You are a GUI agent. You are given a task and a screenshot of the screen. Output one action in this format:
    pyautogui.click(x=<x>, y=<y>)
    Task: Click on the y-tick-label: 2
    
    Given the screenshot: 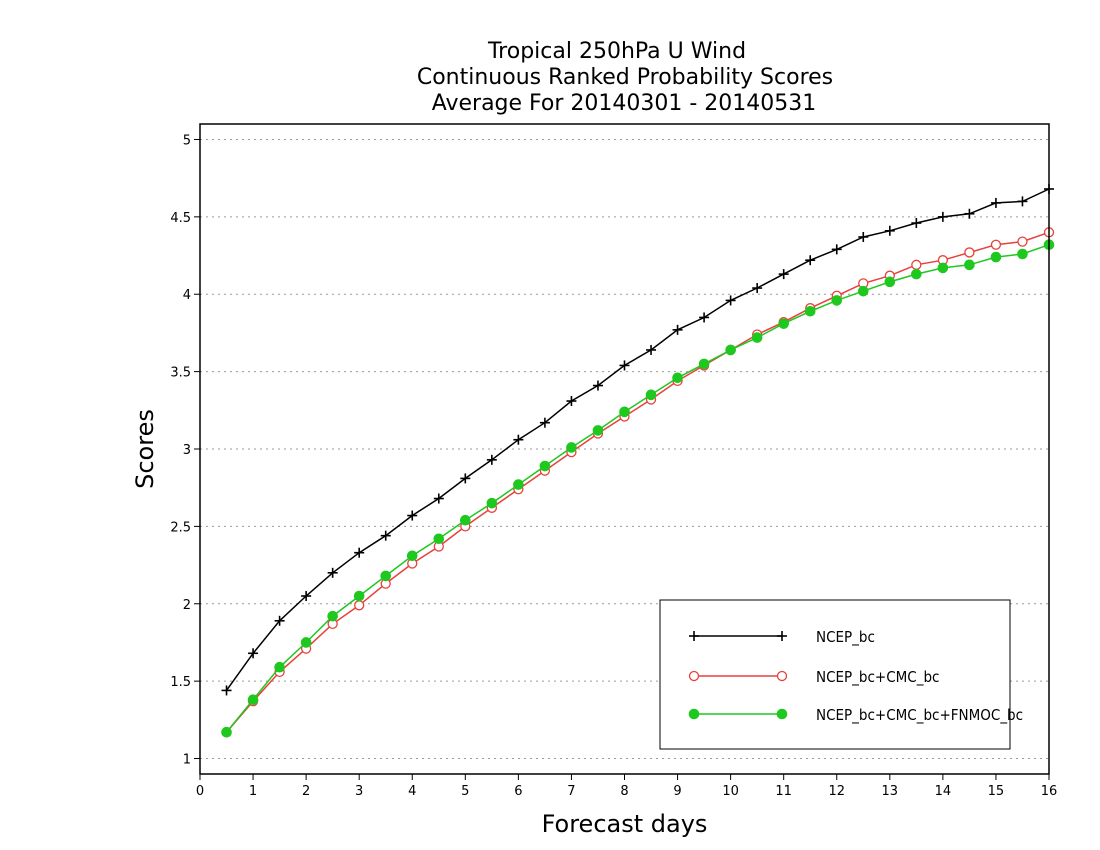 What is the action you would take?
    pyautogui.click(x=187, y=605)
    